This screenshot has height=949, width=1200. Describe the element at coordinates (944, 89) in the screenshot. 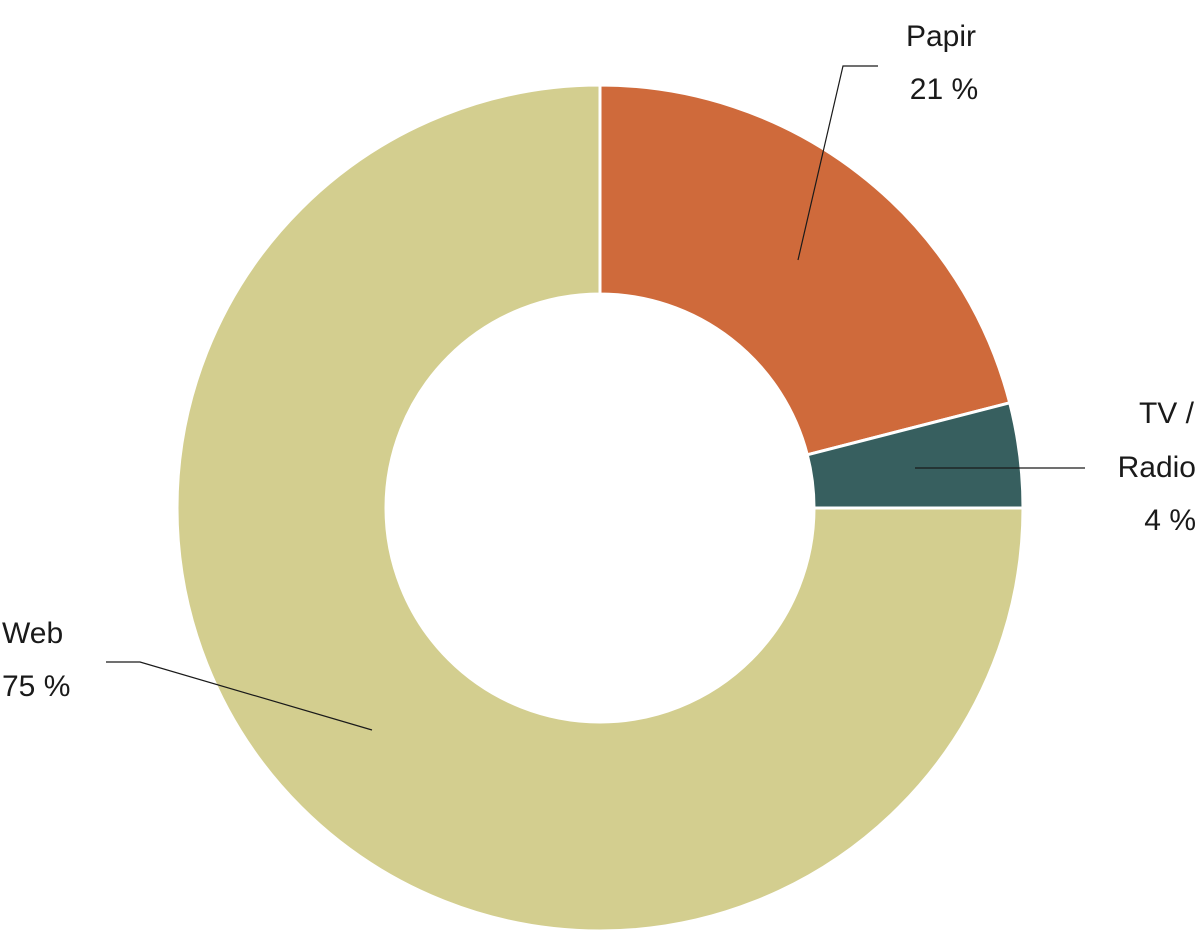

I see `slice-value-papir: 21 %` at that location.